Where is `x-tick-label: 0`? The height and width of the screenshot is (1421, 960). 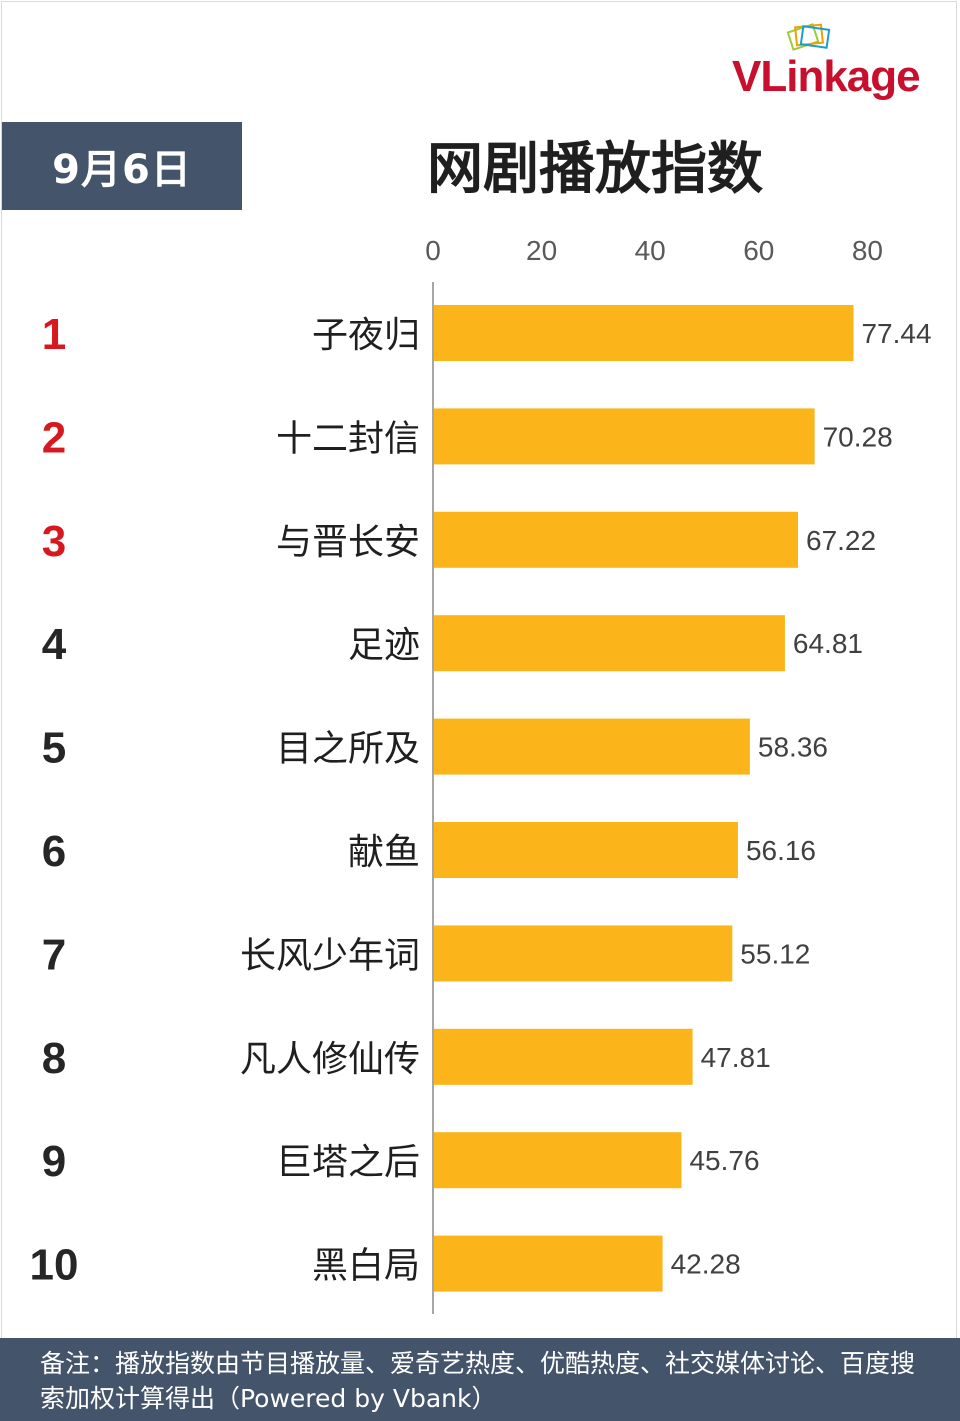 x-tick-label: 0 is located at coordinates (433, 250).